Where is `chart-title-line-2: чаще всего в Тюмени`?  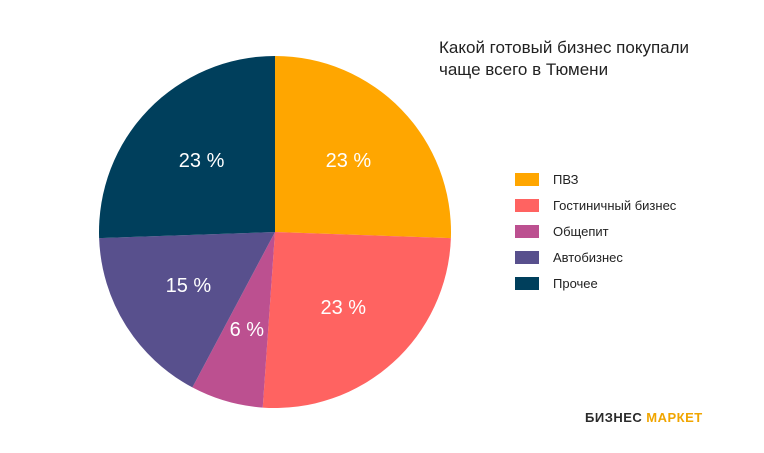
chart-title-line-2: чаще всего в Тюмени is located at coordinates (524, 69).